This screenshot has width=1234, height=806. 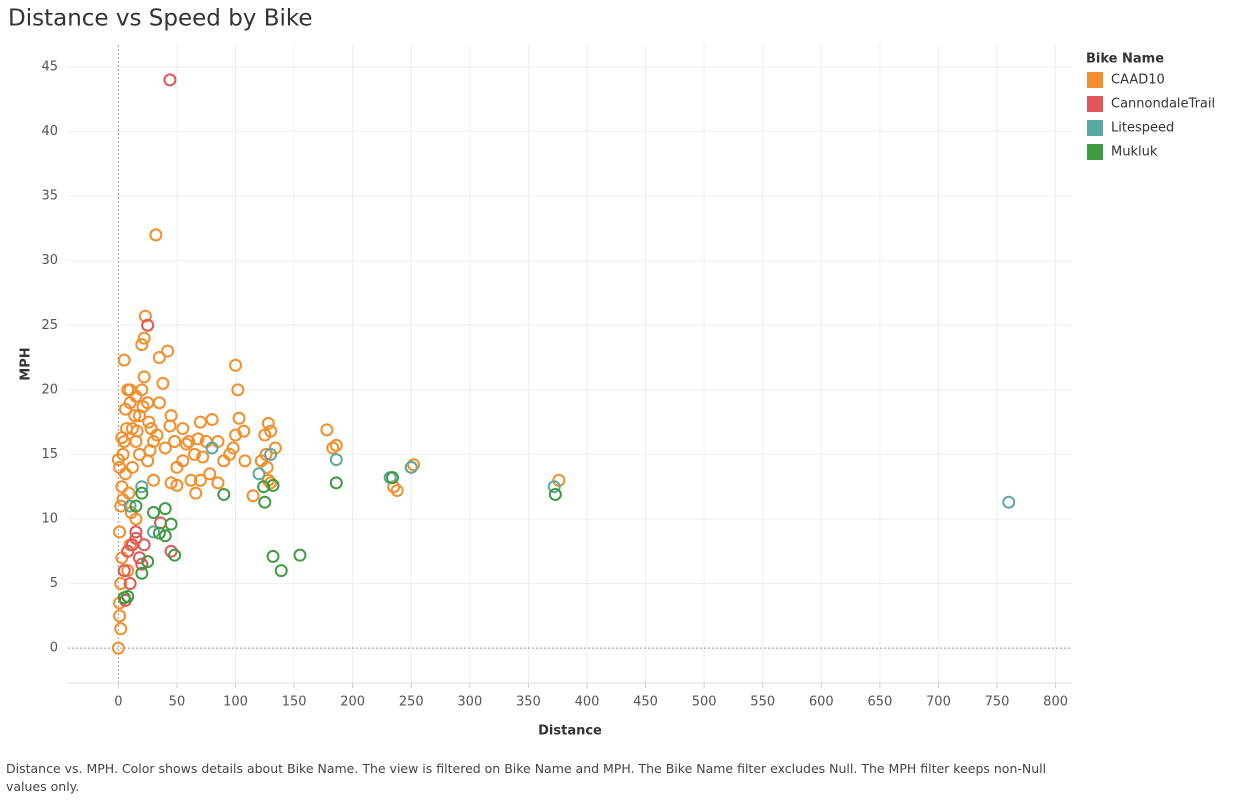 I want to click on y-tick-label: 30, so click(x=49, y=260).